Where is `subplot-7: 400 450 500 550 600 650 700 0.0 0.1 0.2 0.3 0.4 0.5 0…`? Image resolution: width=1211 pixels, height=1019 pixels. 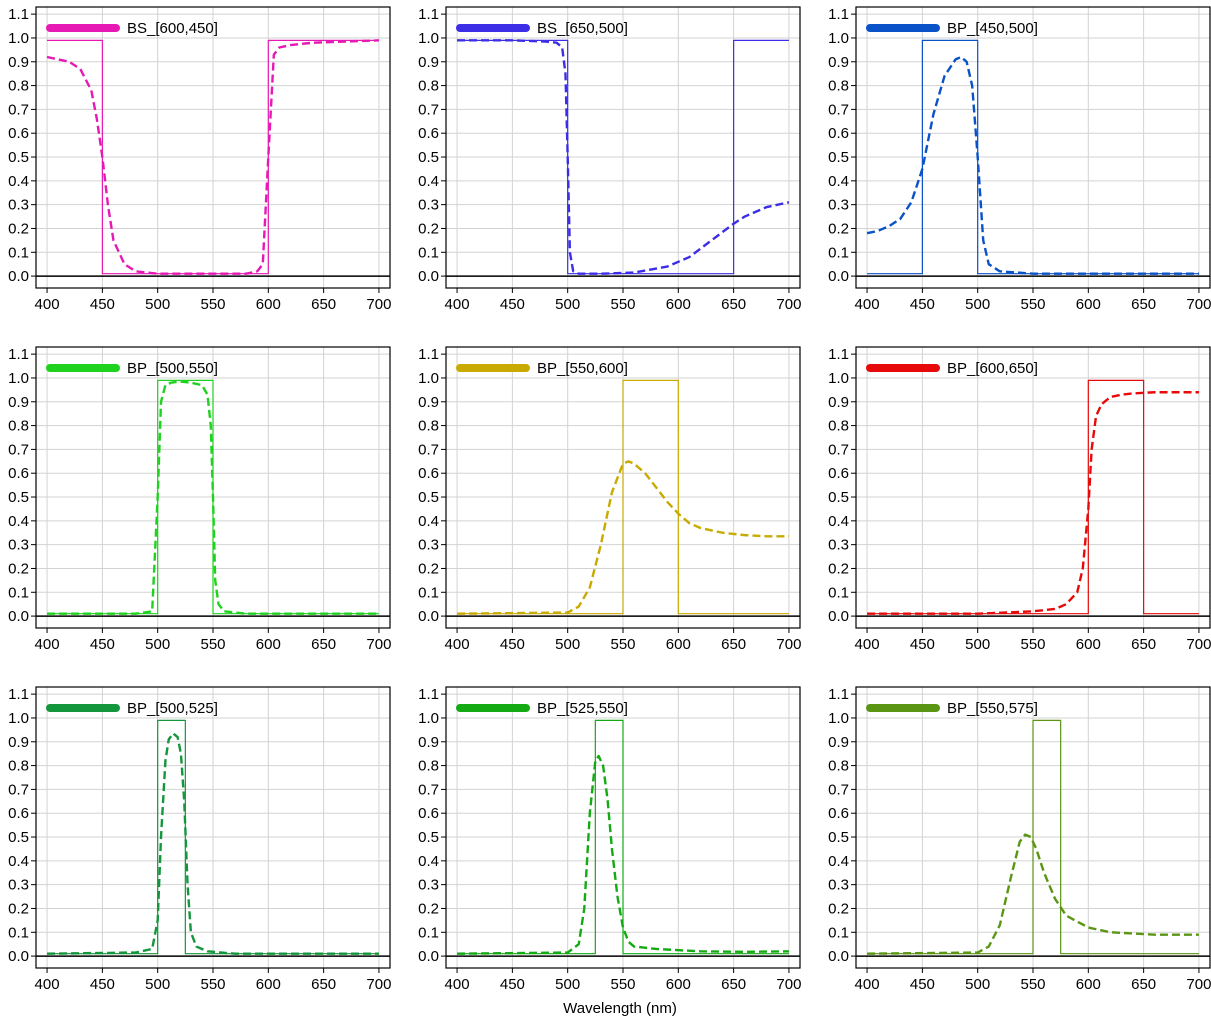
subplot-7: 400 450 500 550 600 650 700 0.0 0.1 0.2 0.3 0.4 0.5 0… is located at coordinates (199, 839).